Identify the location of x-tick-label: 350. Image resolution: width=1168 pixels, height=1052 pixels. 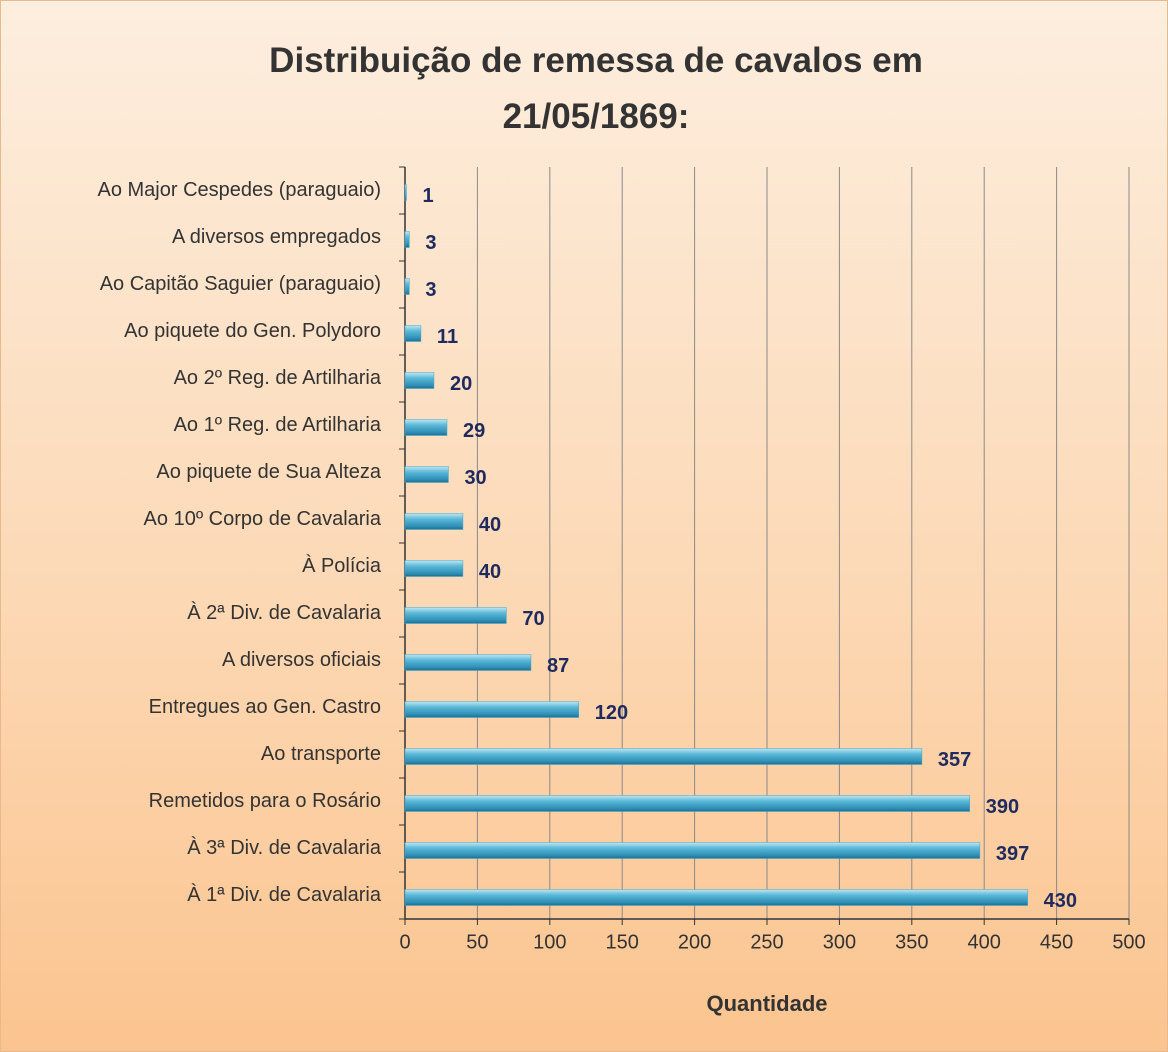
(911, 942).